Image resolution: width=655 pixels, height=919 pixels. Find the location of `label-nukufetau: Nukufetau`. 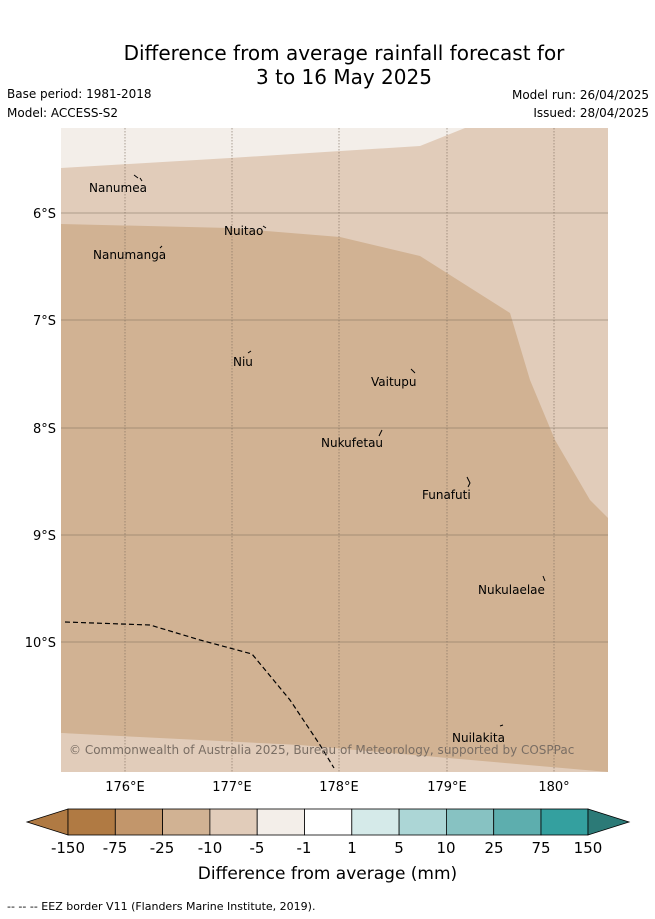

label-nukufetau: Nukufetau is located at coordinates (352, 443).